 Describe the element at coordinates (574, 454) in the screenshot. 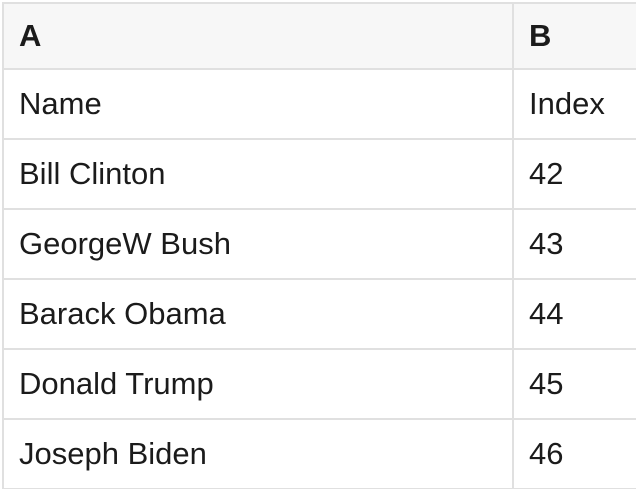

I see `cell-b-6: 46` at that location.